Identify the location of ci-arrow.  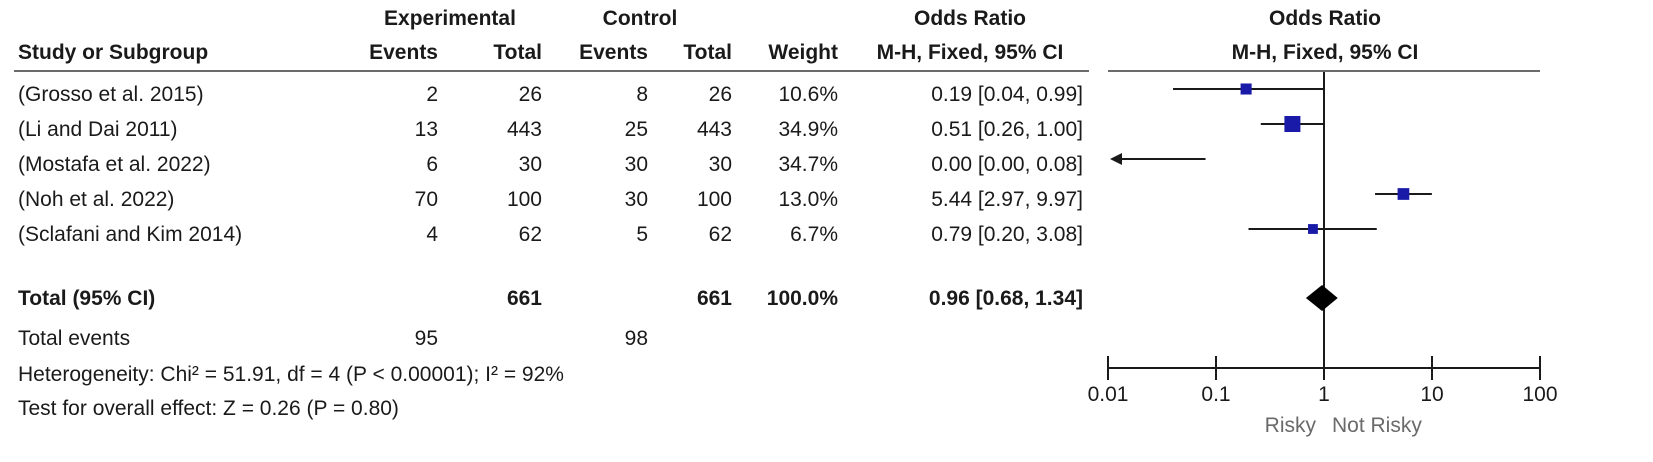
(1116, 159).